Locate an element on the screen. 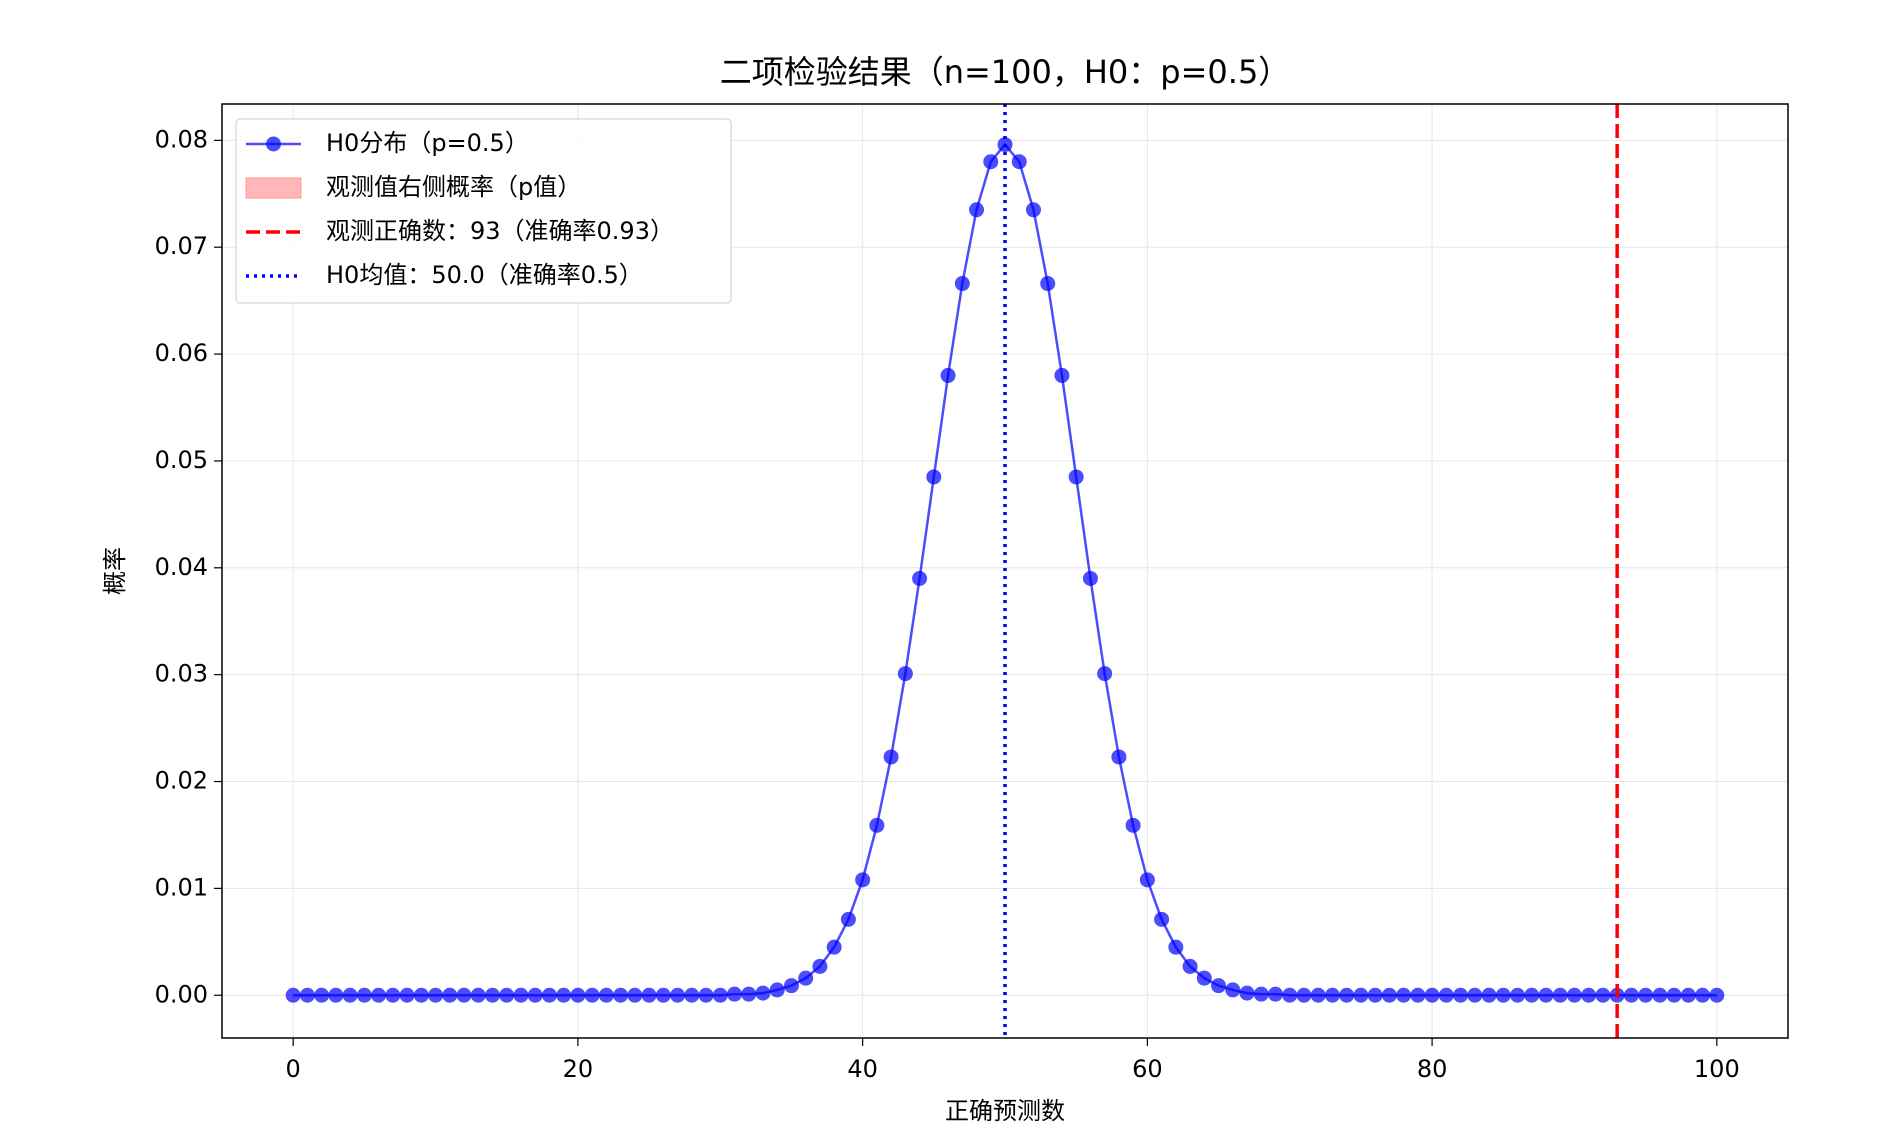  legend-patch is located at coordinates (273, 188).